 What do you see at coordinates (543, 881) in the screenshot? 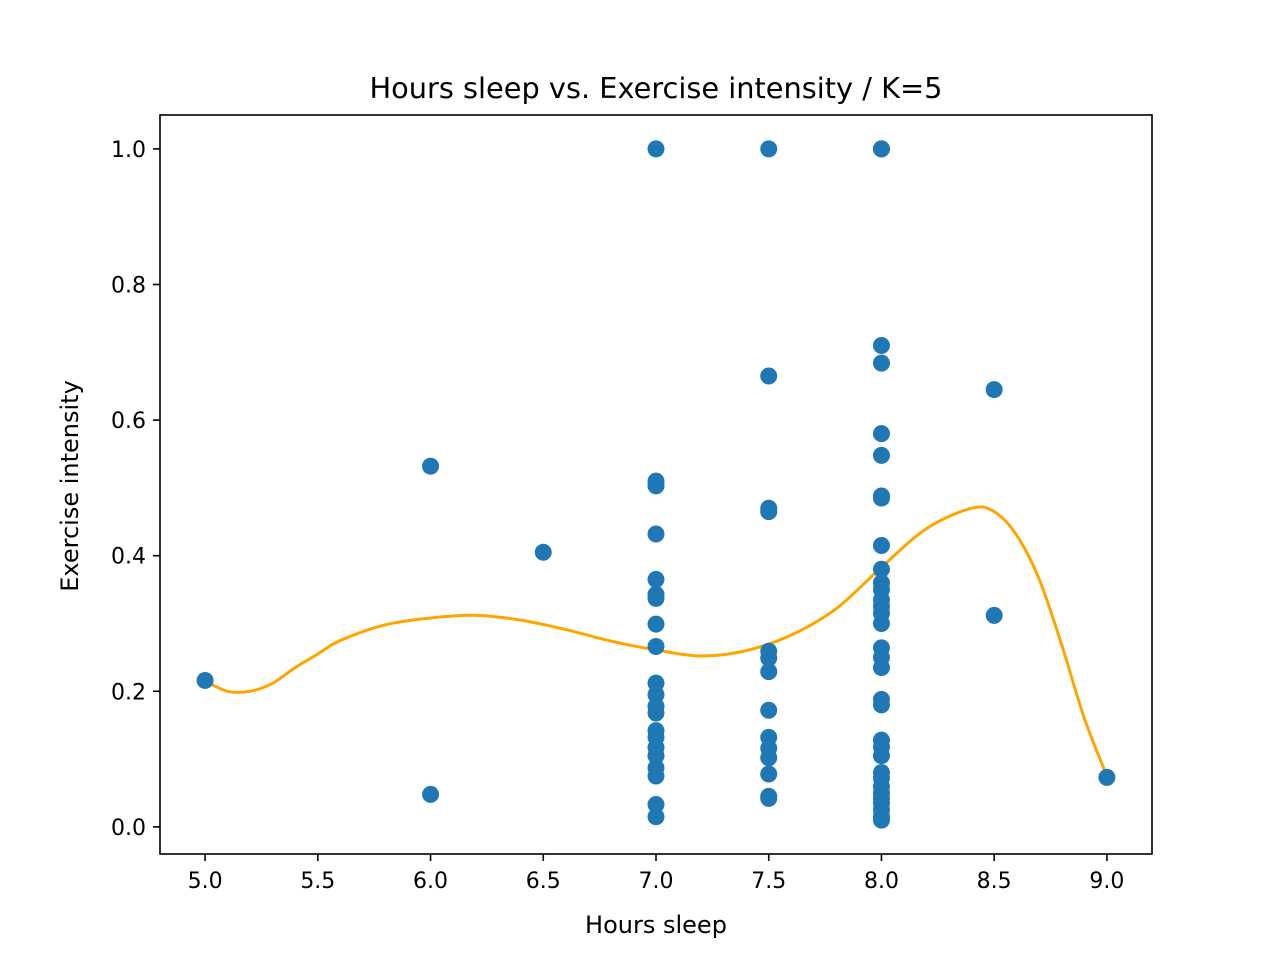
I see `x-tick-label: 6.5` at bounding box center [543, 881].